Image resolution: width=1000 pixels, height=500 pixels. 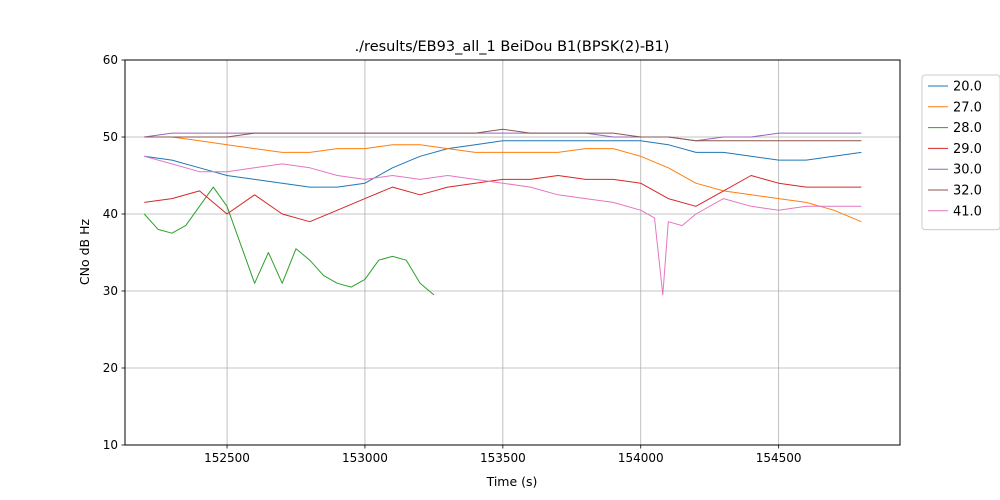 What do you see at coordinates (967, 170) in the screenshot?
I see `legend-label: 30.0` at bounding box center [967, 170].